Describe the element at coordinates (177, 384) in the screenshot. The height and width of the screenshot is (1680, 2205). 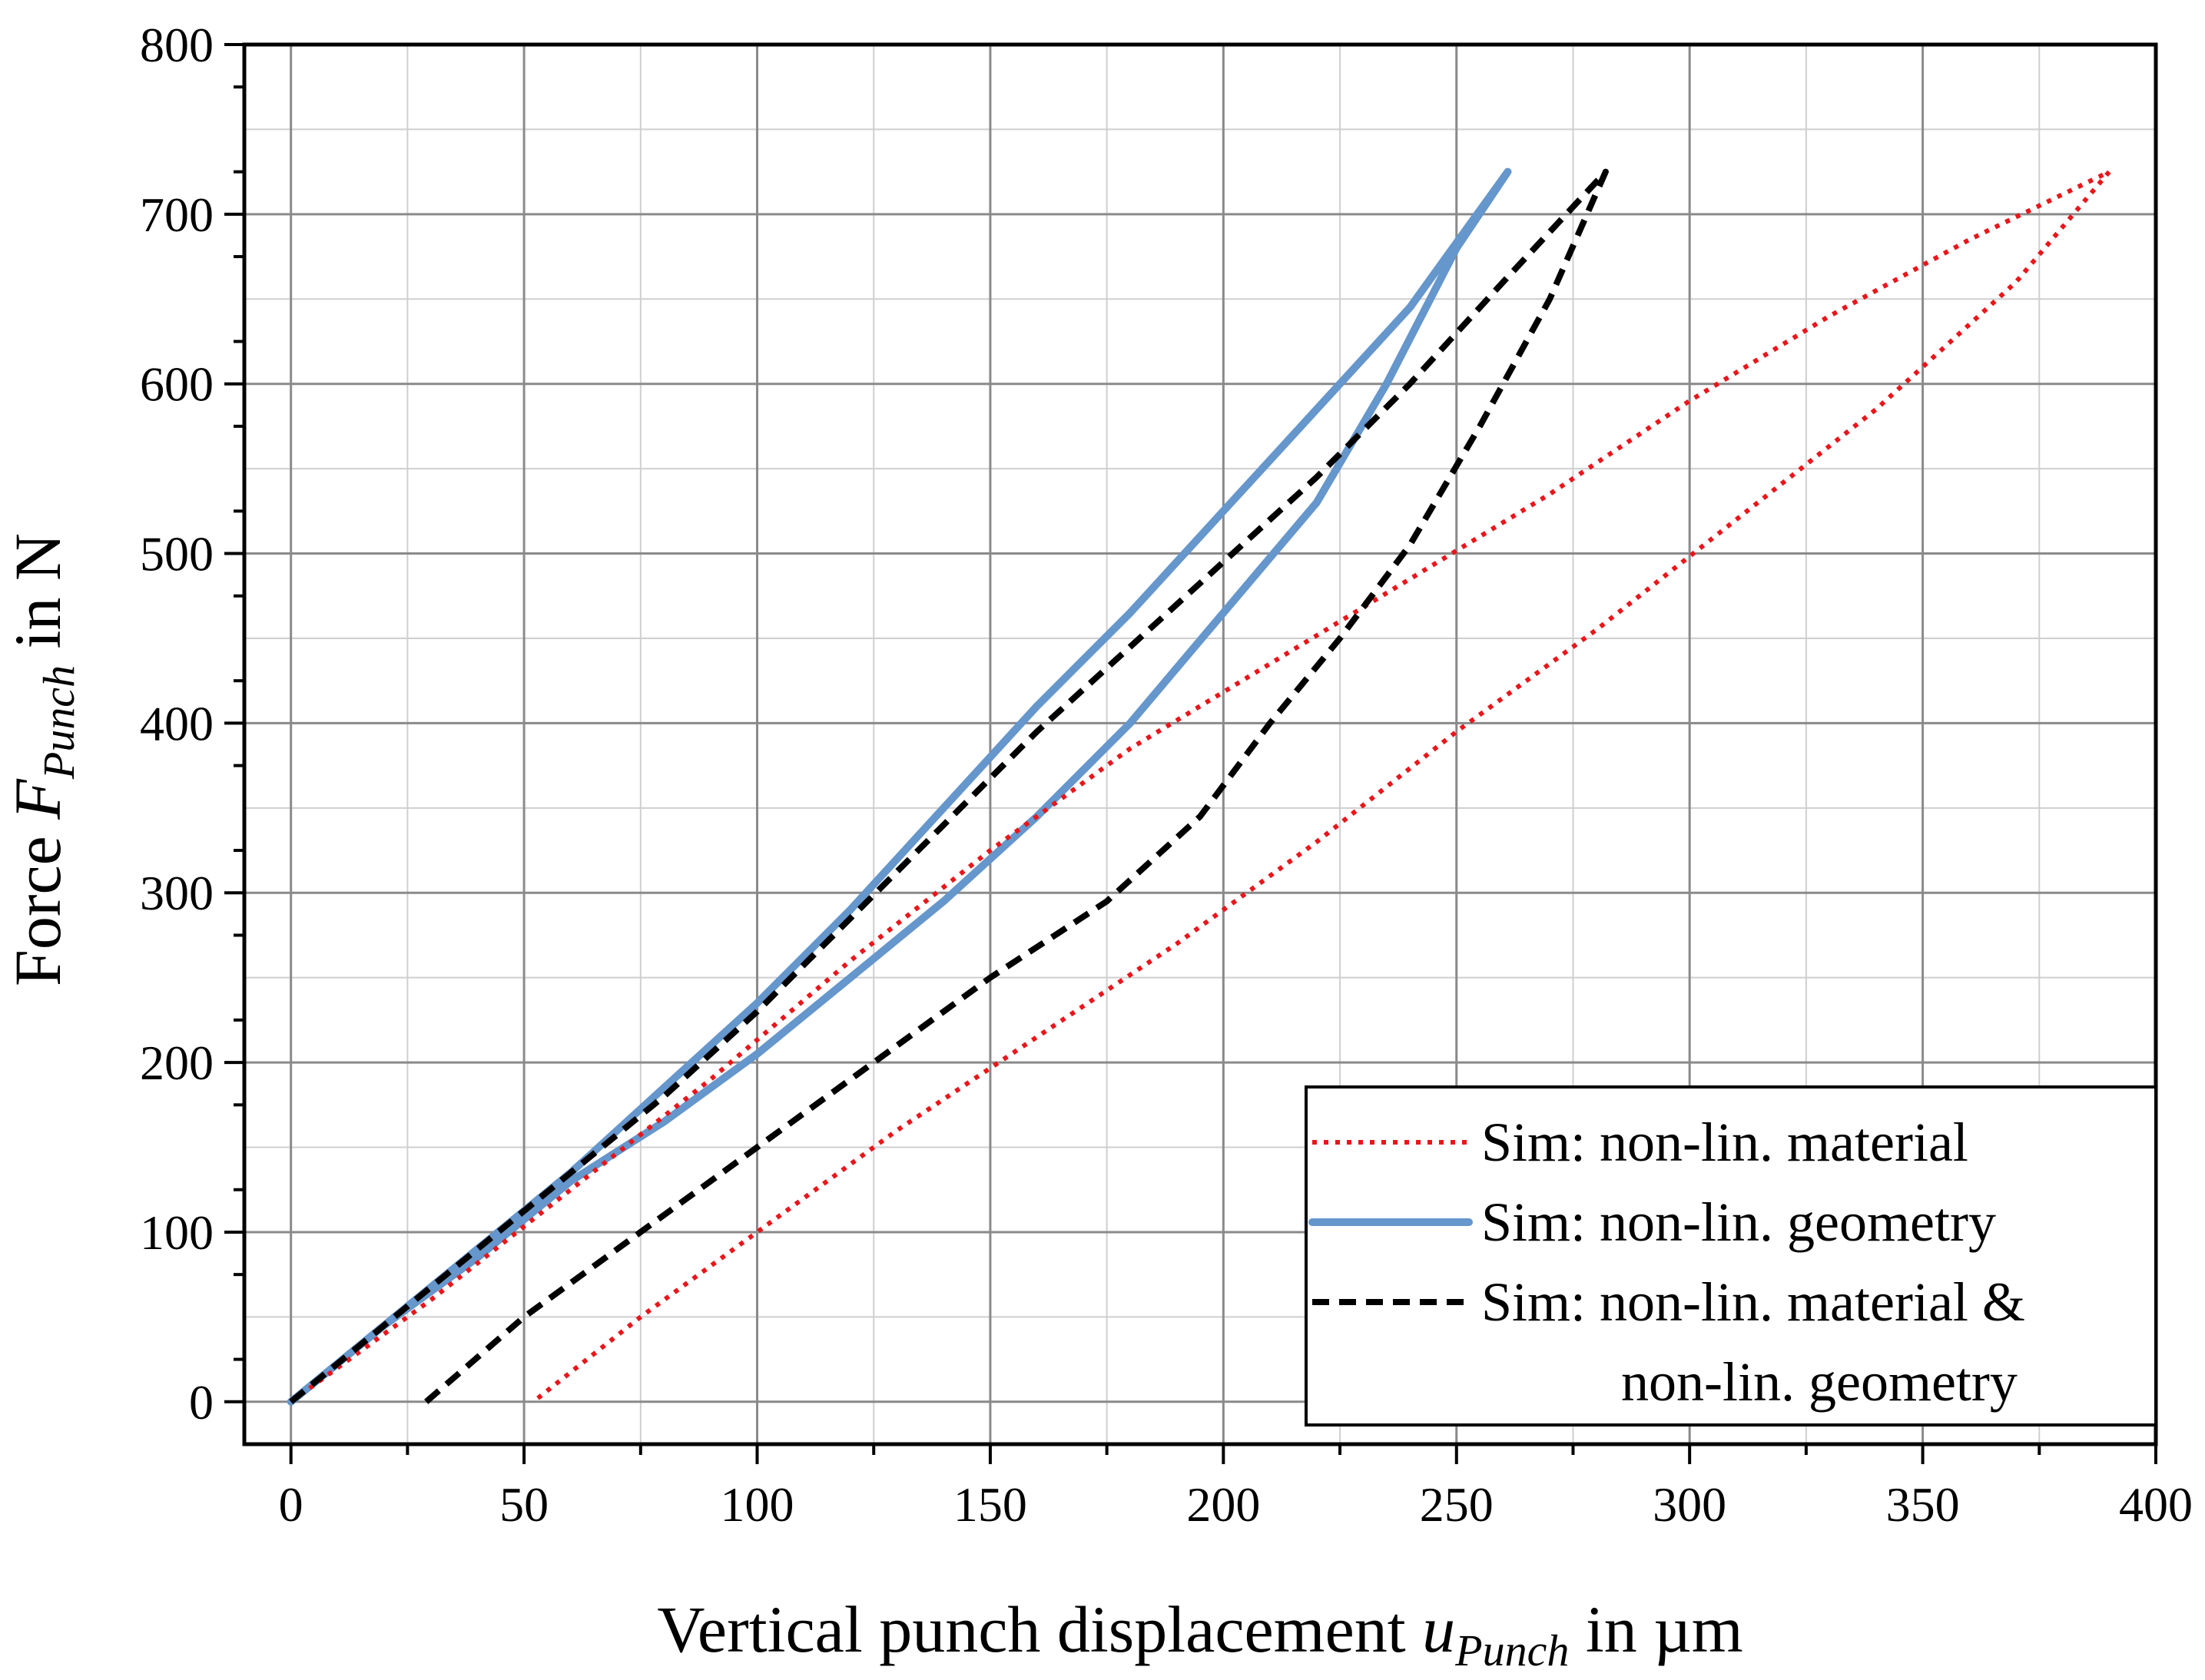
I see `y-tick-label: 600` at that location.